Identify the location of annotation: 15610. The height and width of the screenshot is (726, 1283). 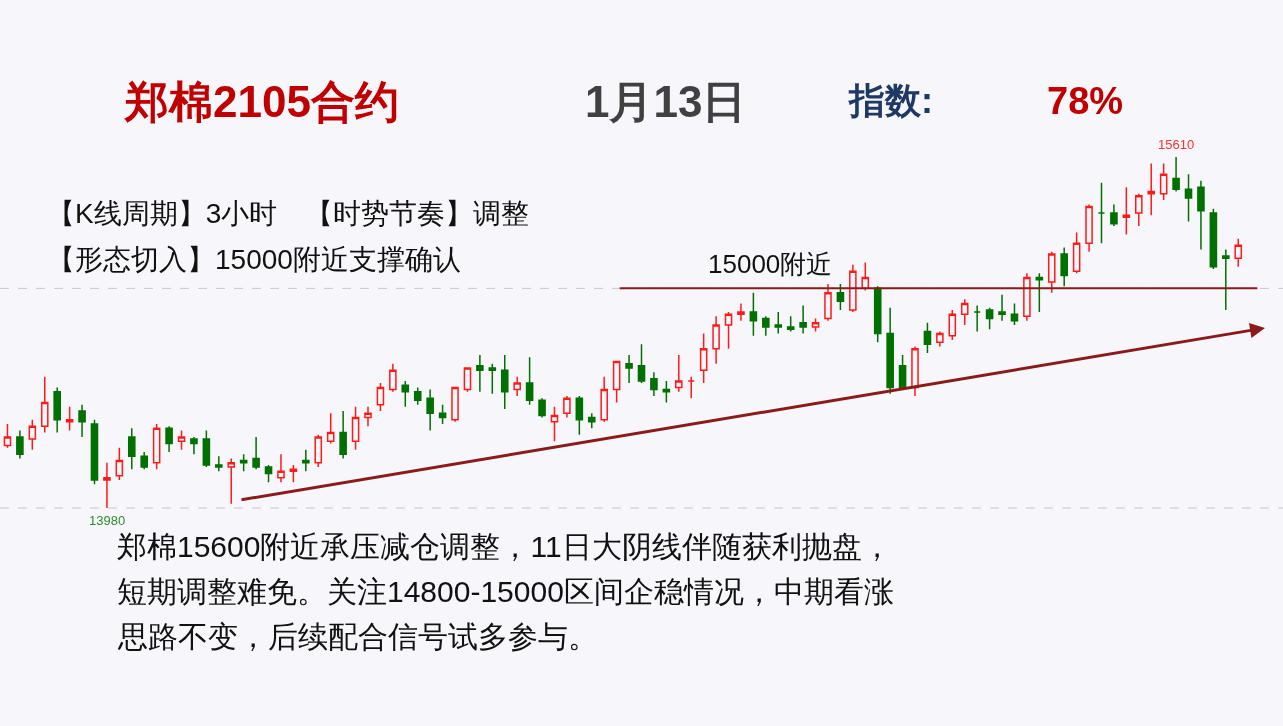
(1176, 144).